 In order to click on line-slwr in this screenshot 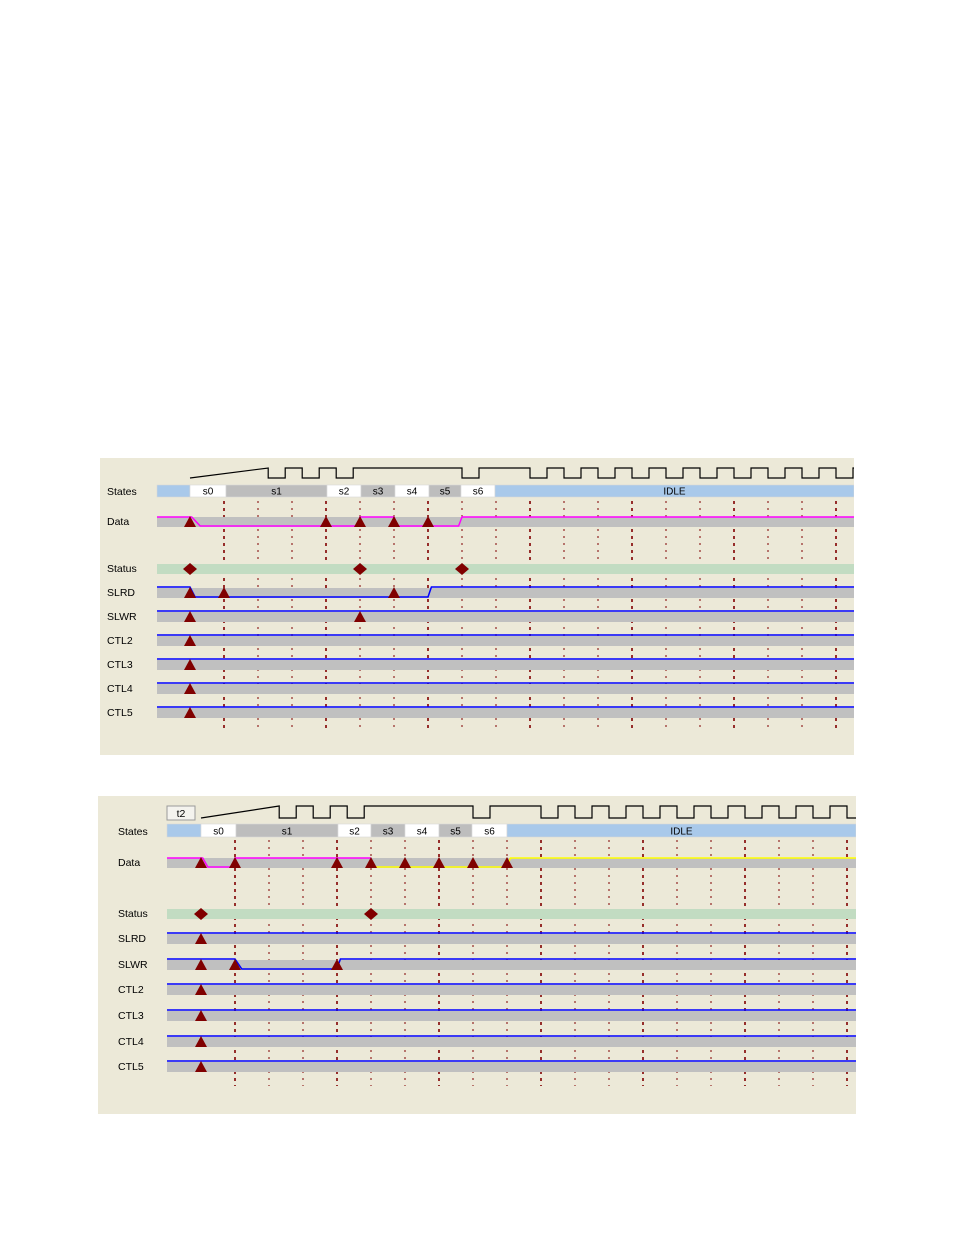, I will do `click(511, 964)`.